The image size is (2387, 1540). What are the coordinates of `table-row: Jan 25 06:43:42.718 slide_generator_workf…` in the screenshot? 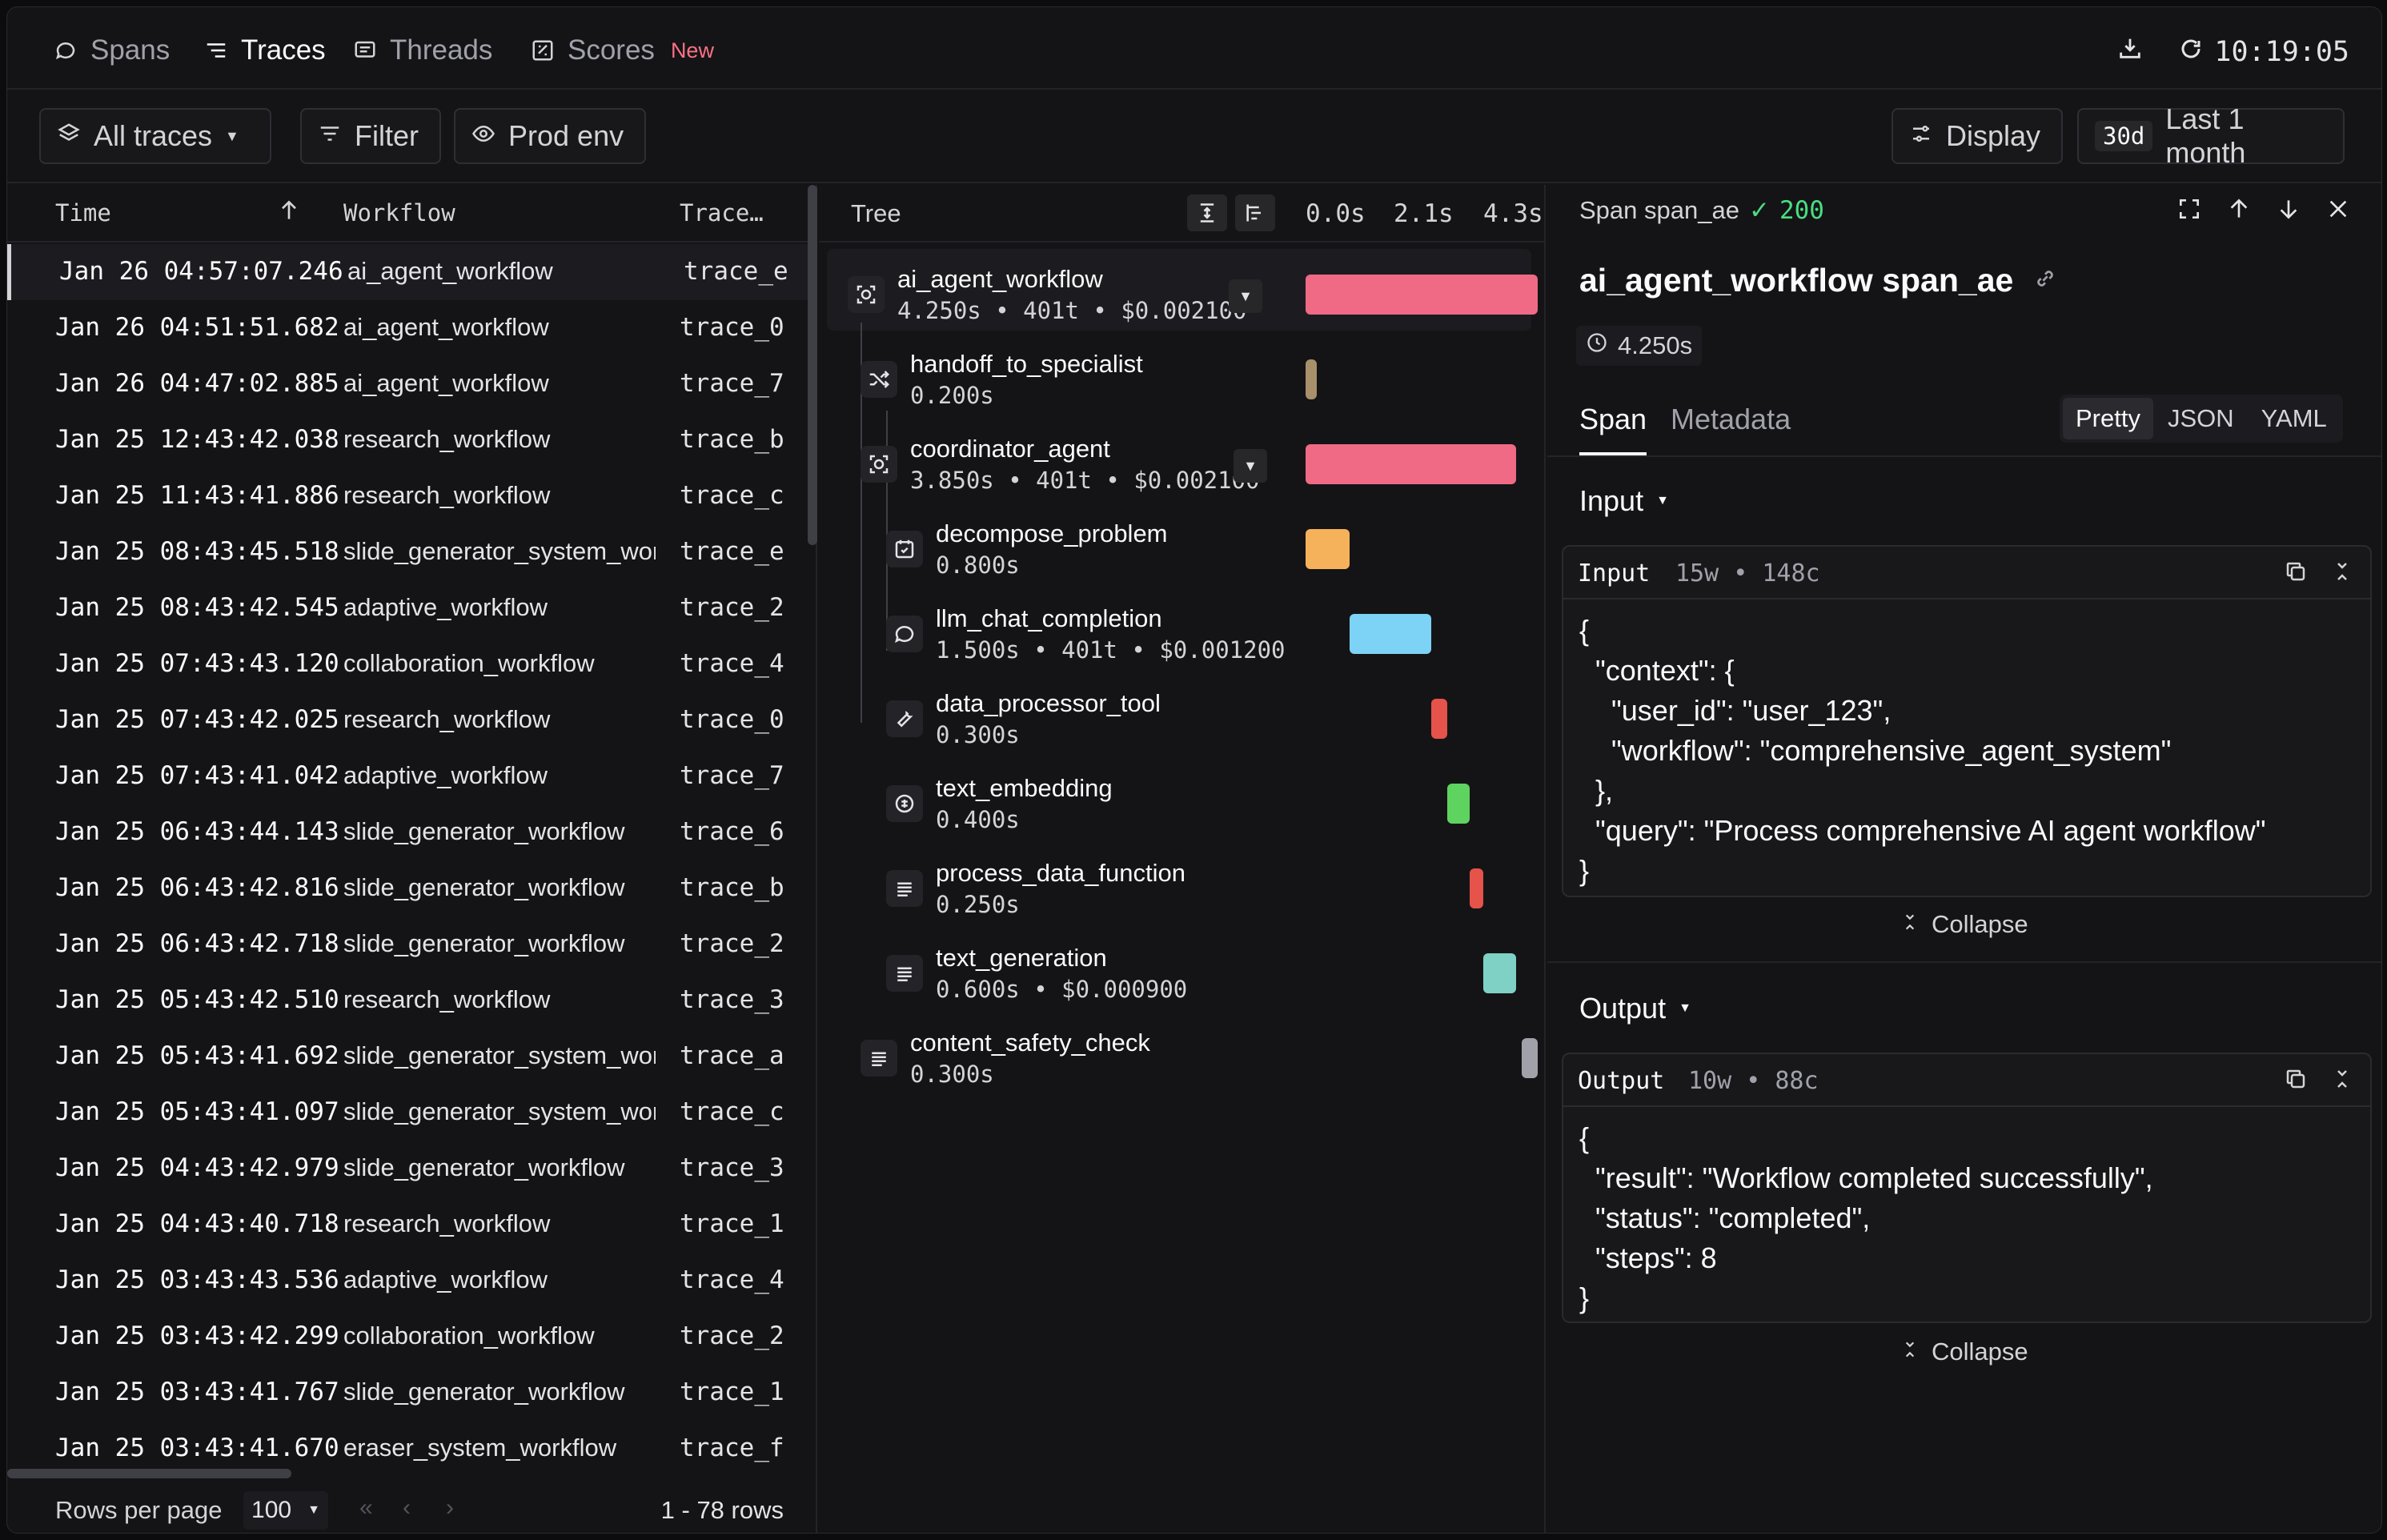 It's located at (407, 945).